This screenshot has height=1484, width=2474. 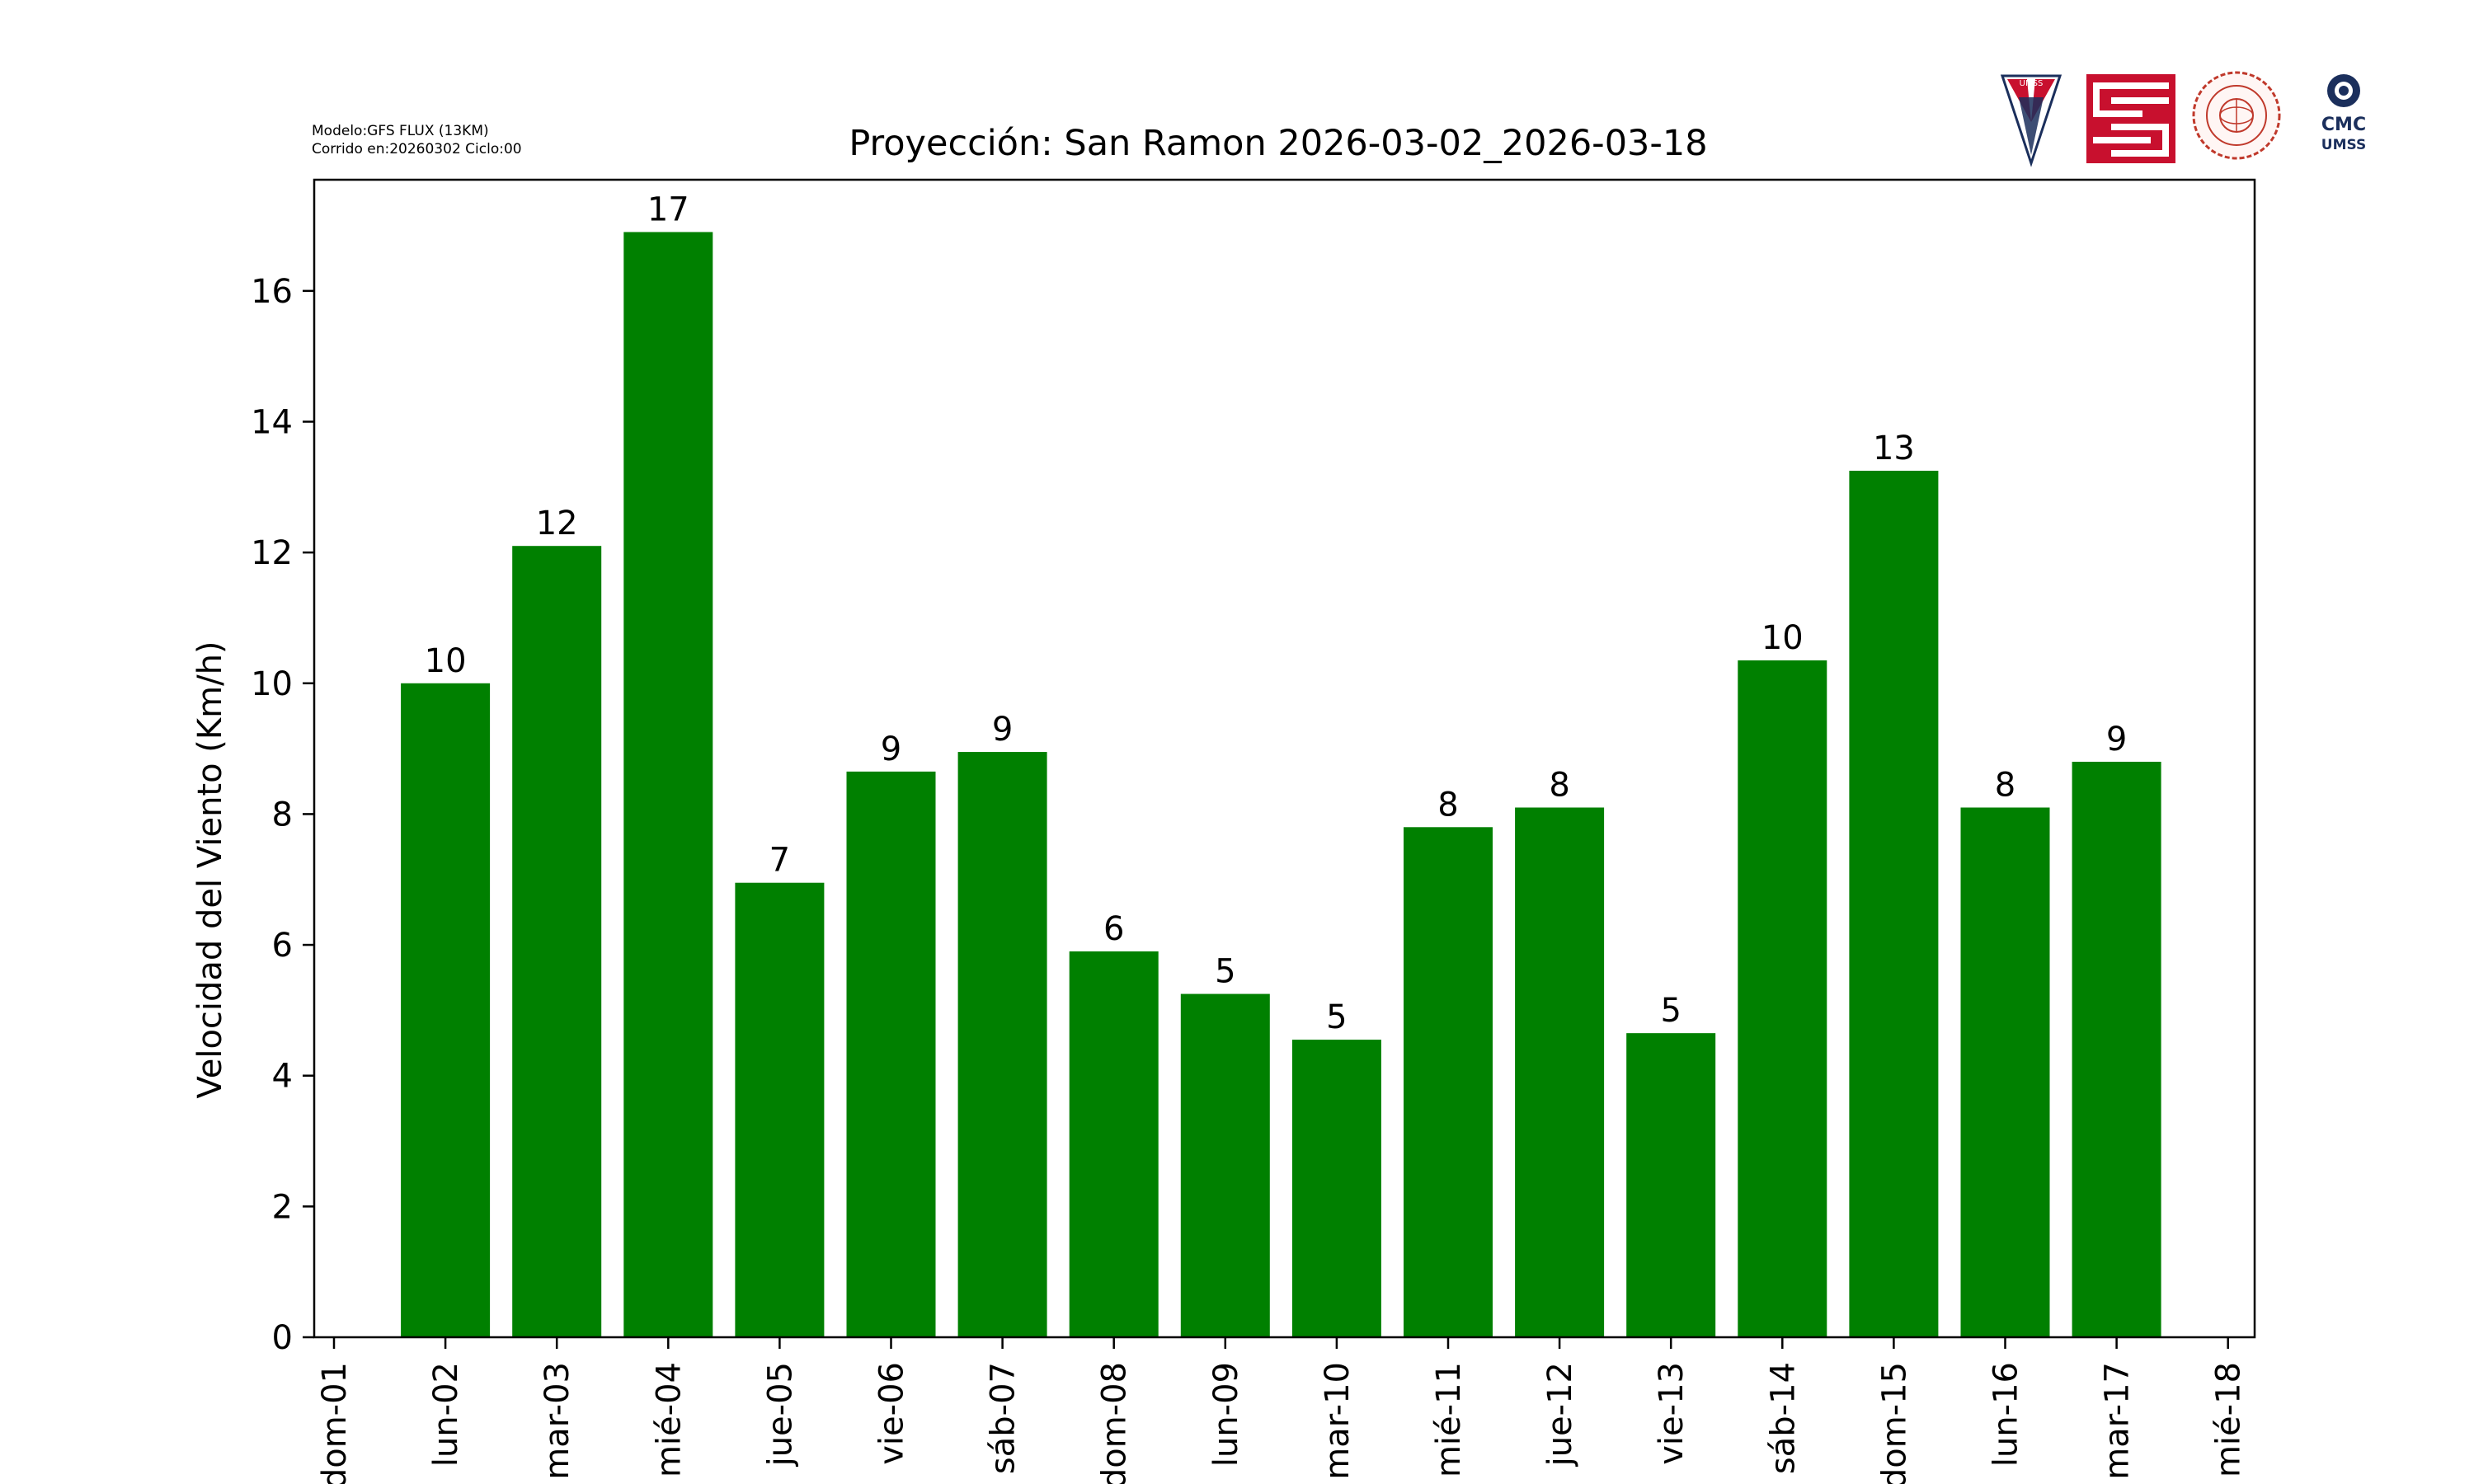 What do you see at coordinates (272, 553) in the screenshot?
I see `y-tick-label: 12` at bounding box center [272, 553].